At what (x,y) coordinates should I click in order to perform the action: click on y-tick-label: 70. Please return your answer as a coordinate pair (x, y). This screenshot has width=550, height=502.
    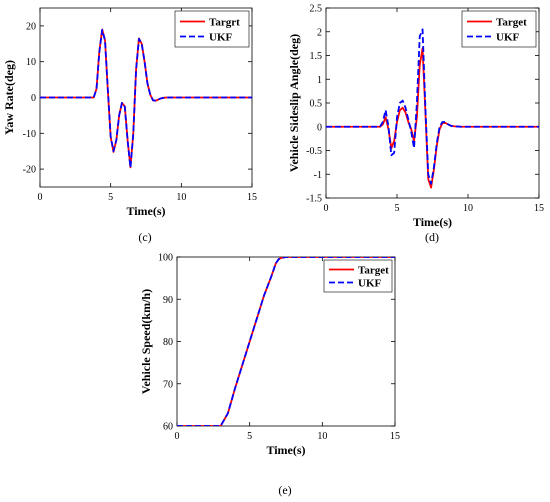
    Looking at the image, I should click on (168, 384).